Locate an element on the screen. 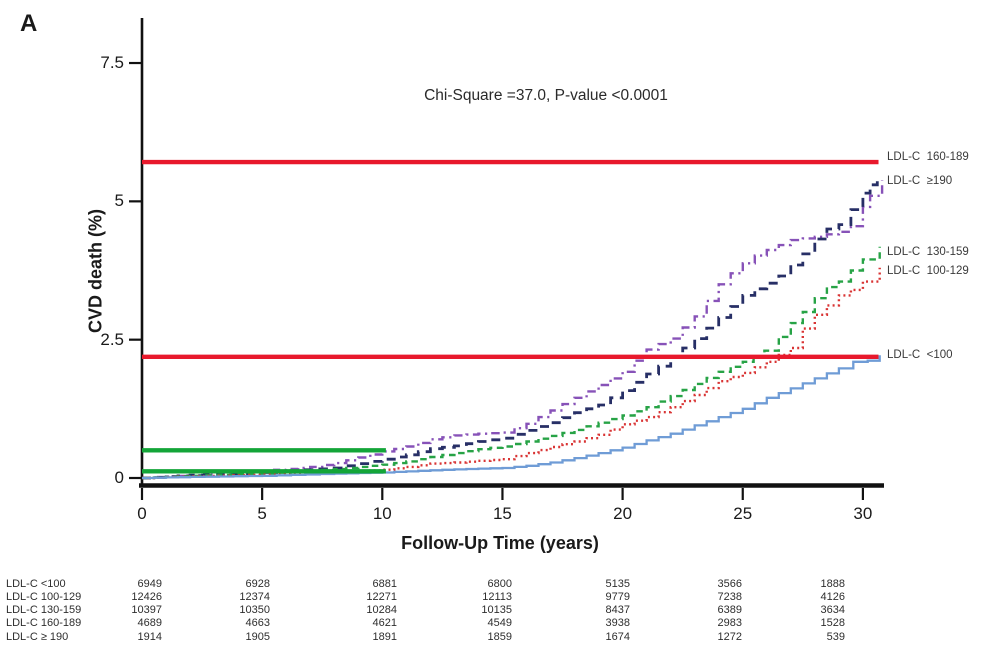 The width and height of the screenshot is (997, 668). risk-count: 3566 is located at coordinates (729, 584).